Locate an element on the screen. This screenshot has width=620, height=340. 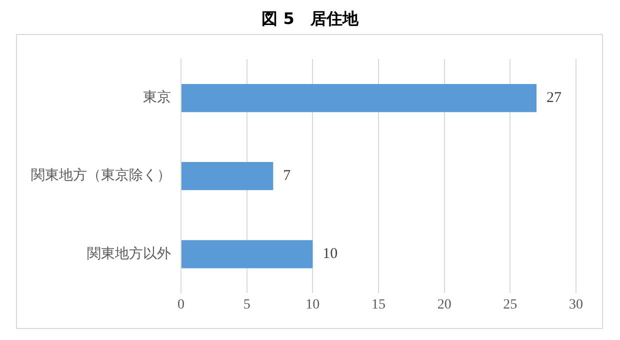
x-tick-label: 10 is located at coordinates (313, 304).